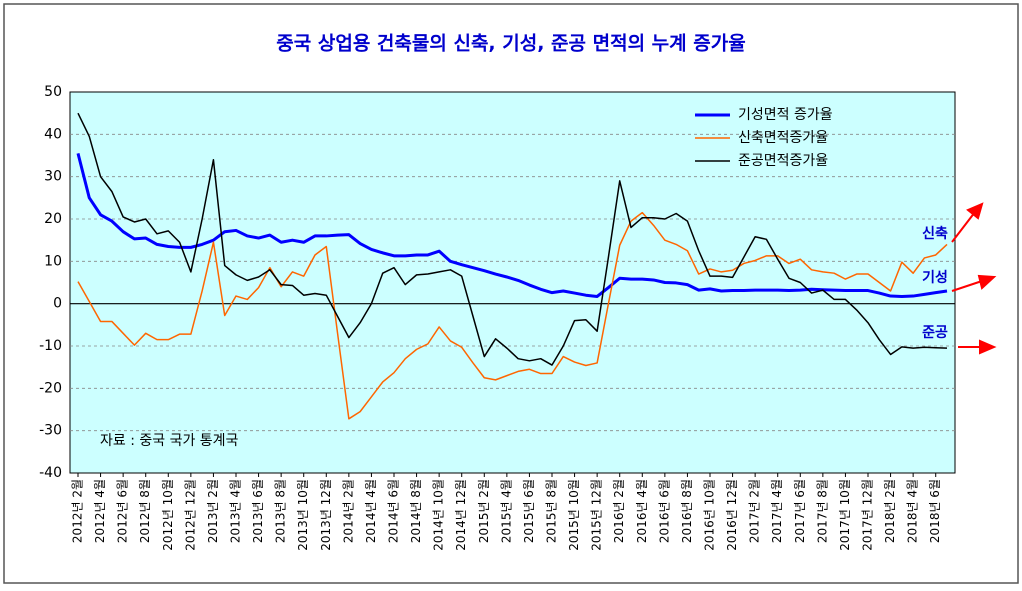  I want to click on x-tick-label: 2016년 10월, so click(710, 515).